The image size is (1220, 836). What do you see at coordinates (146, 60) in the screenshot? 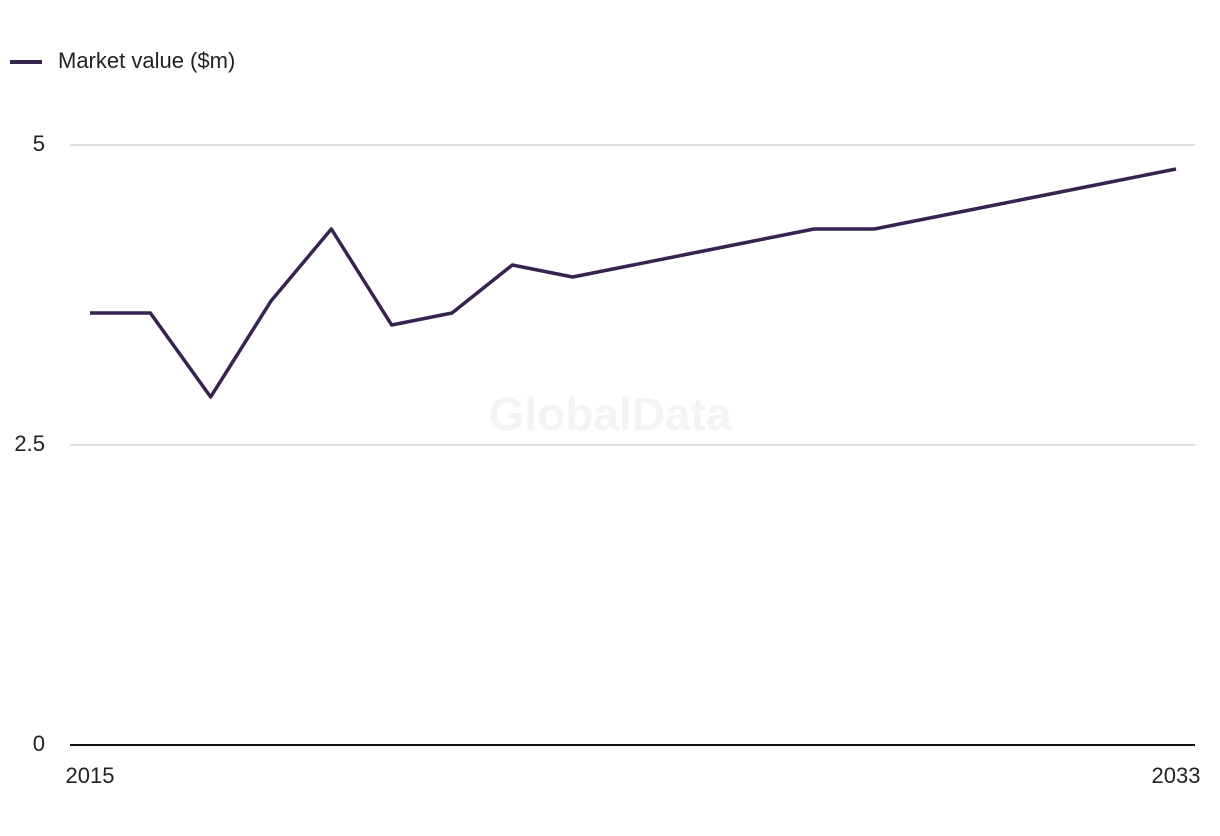
I see `legend-label: Market value ($m)` at bounding box center [146, 60].